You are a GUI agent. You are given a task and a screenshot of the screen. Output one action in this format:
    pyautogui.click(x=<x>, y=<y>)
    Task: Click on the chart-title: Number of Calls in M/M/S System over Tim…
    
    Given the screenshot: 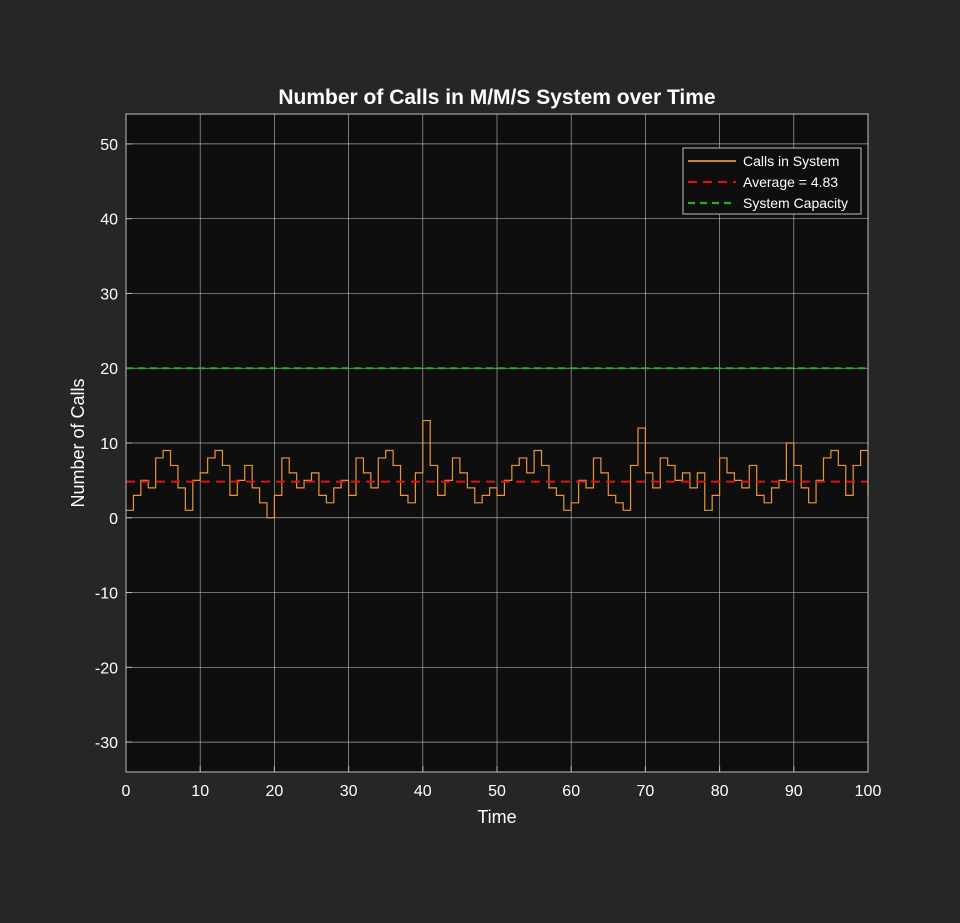 What is the action you would take?
    pyautogui.click(x=496, y=97)
    